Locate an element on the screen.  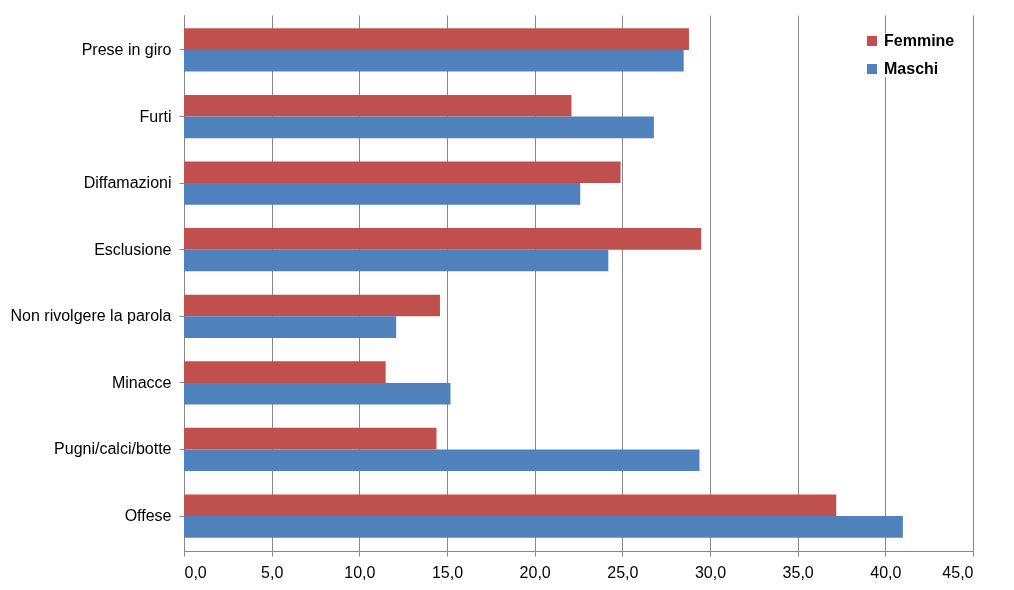
x-tick-label: 25,0 is located at coordinates (623, 572).